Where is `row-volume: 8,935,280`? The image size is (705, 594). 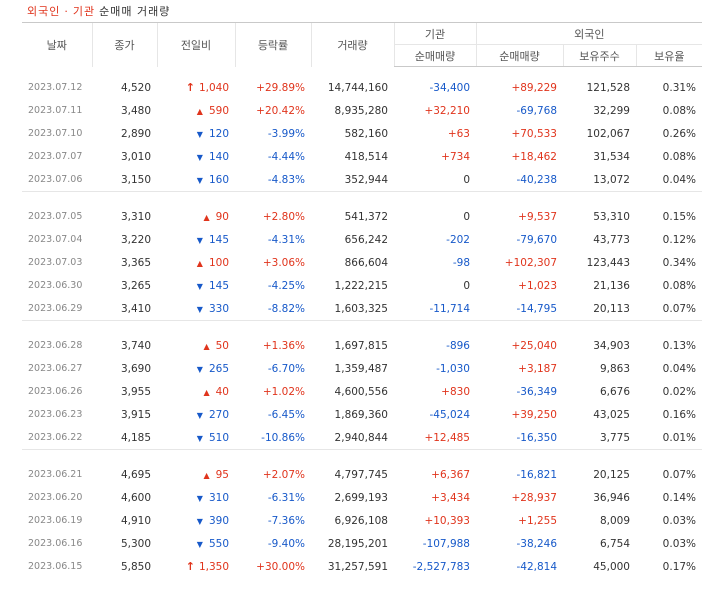
row-volume: 8,935,280 is located at coordinates (361, 110).